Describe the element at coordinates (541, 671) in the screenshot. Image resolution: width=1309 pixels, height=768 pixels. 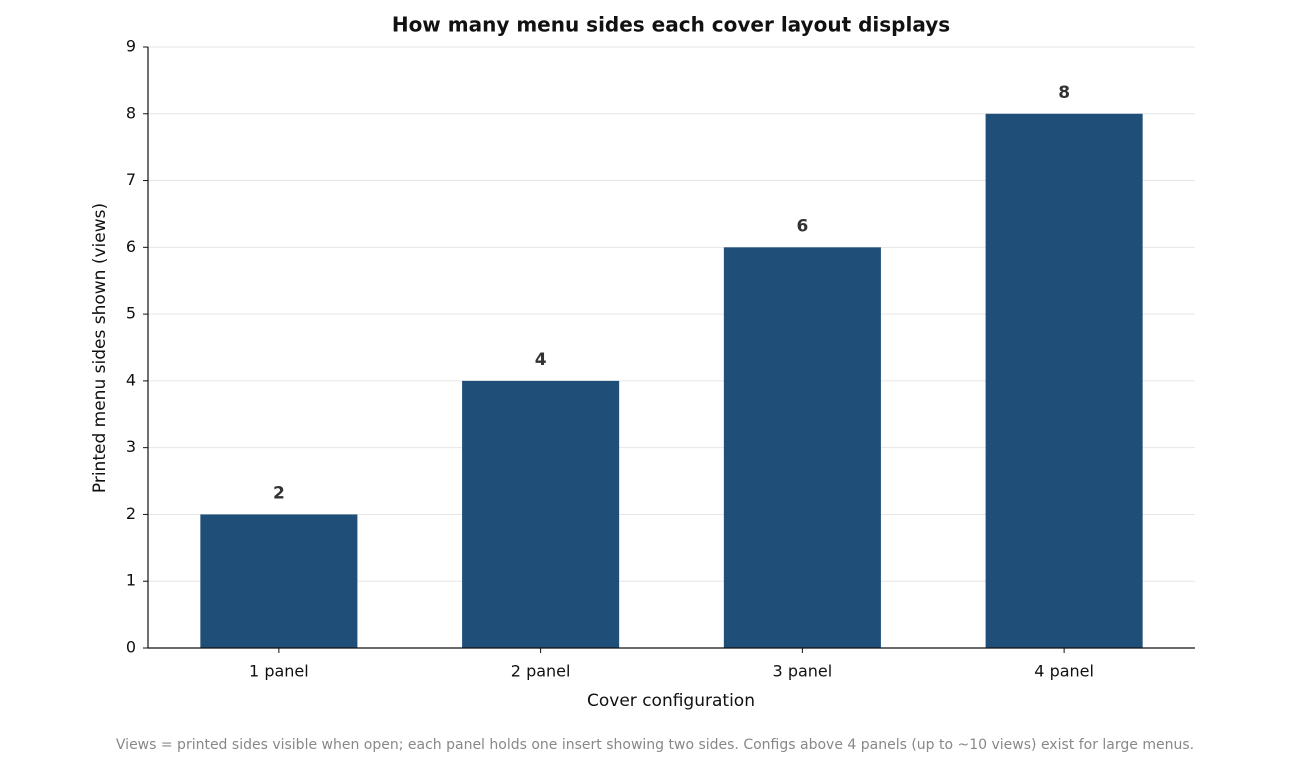
I see `x-tick-label: 2 panel` at that location.